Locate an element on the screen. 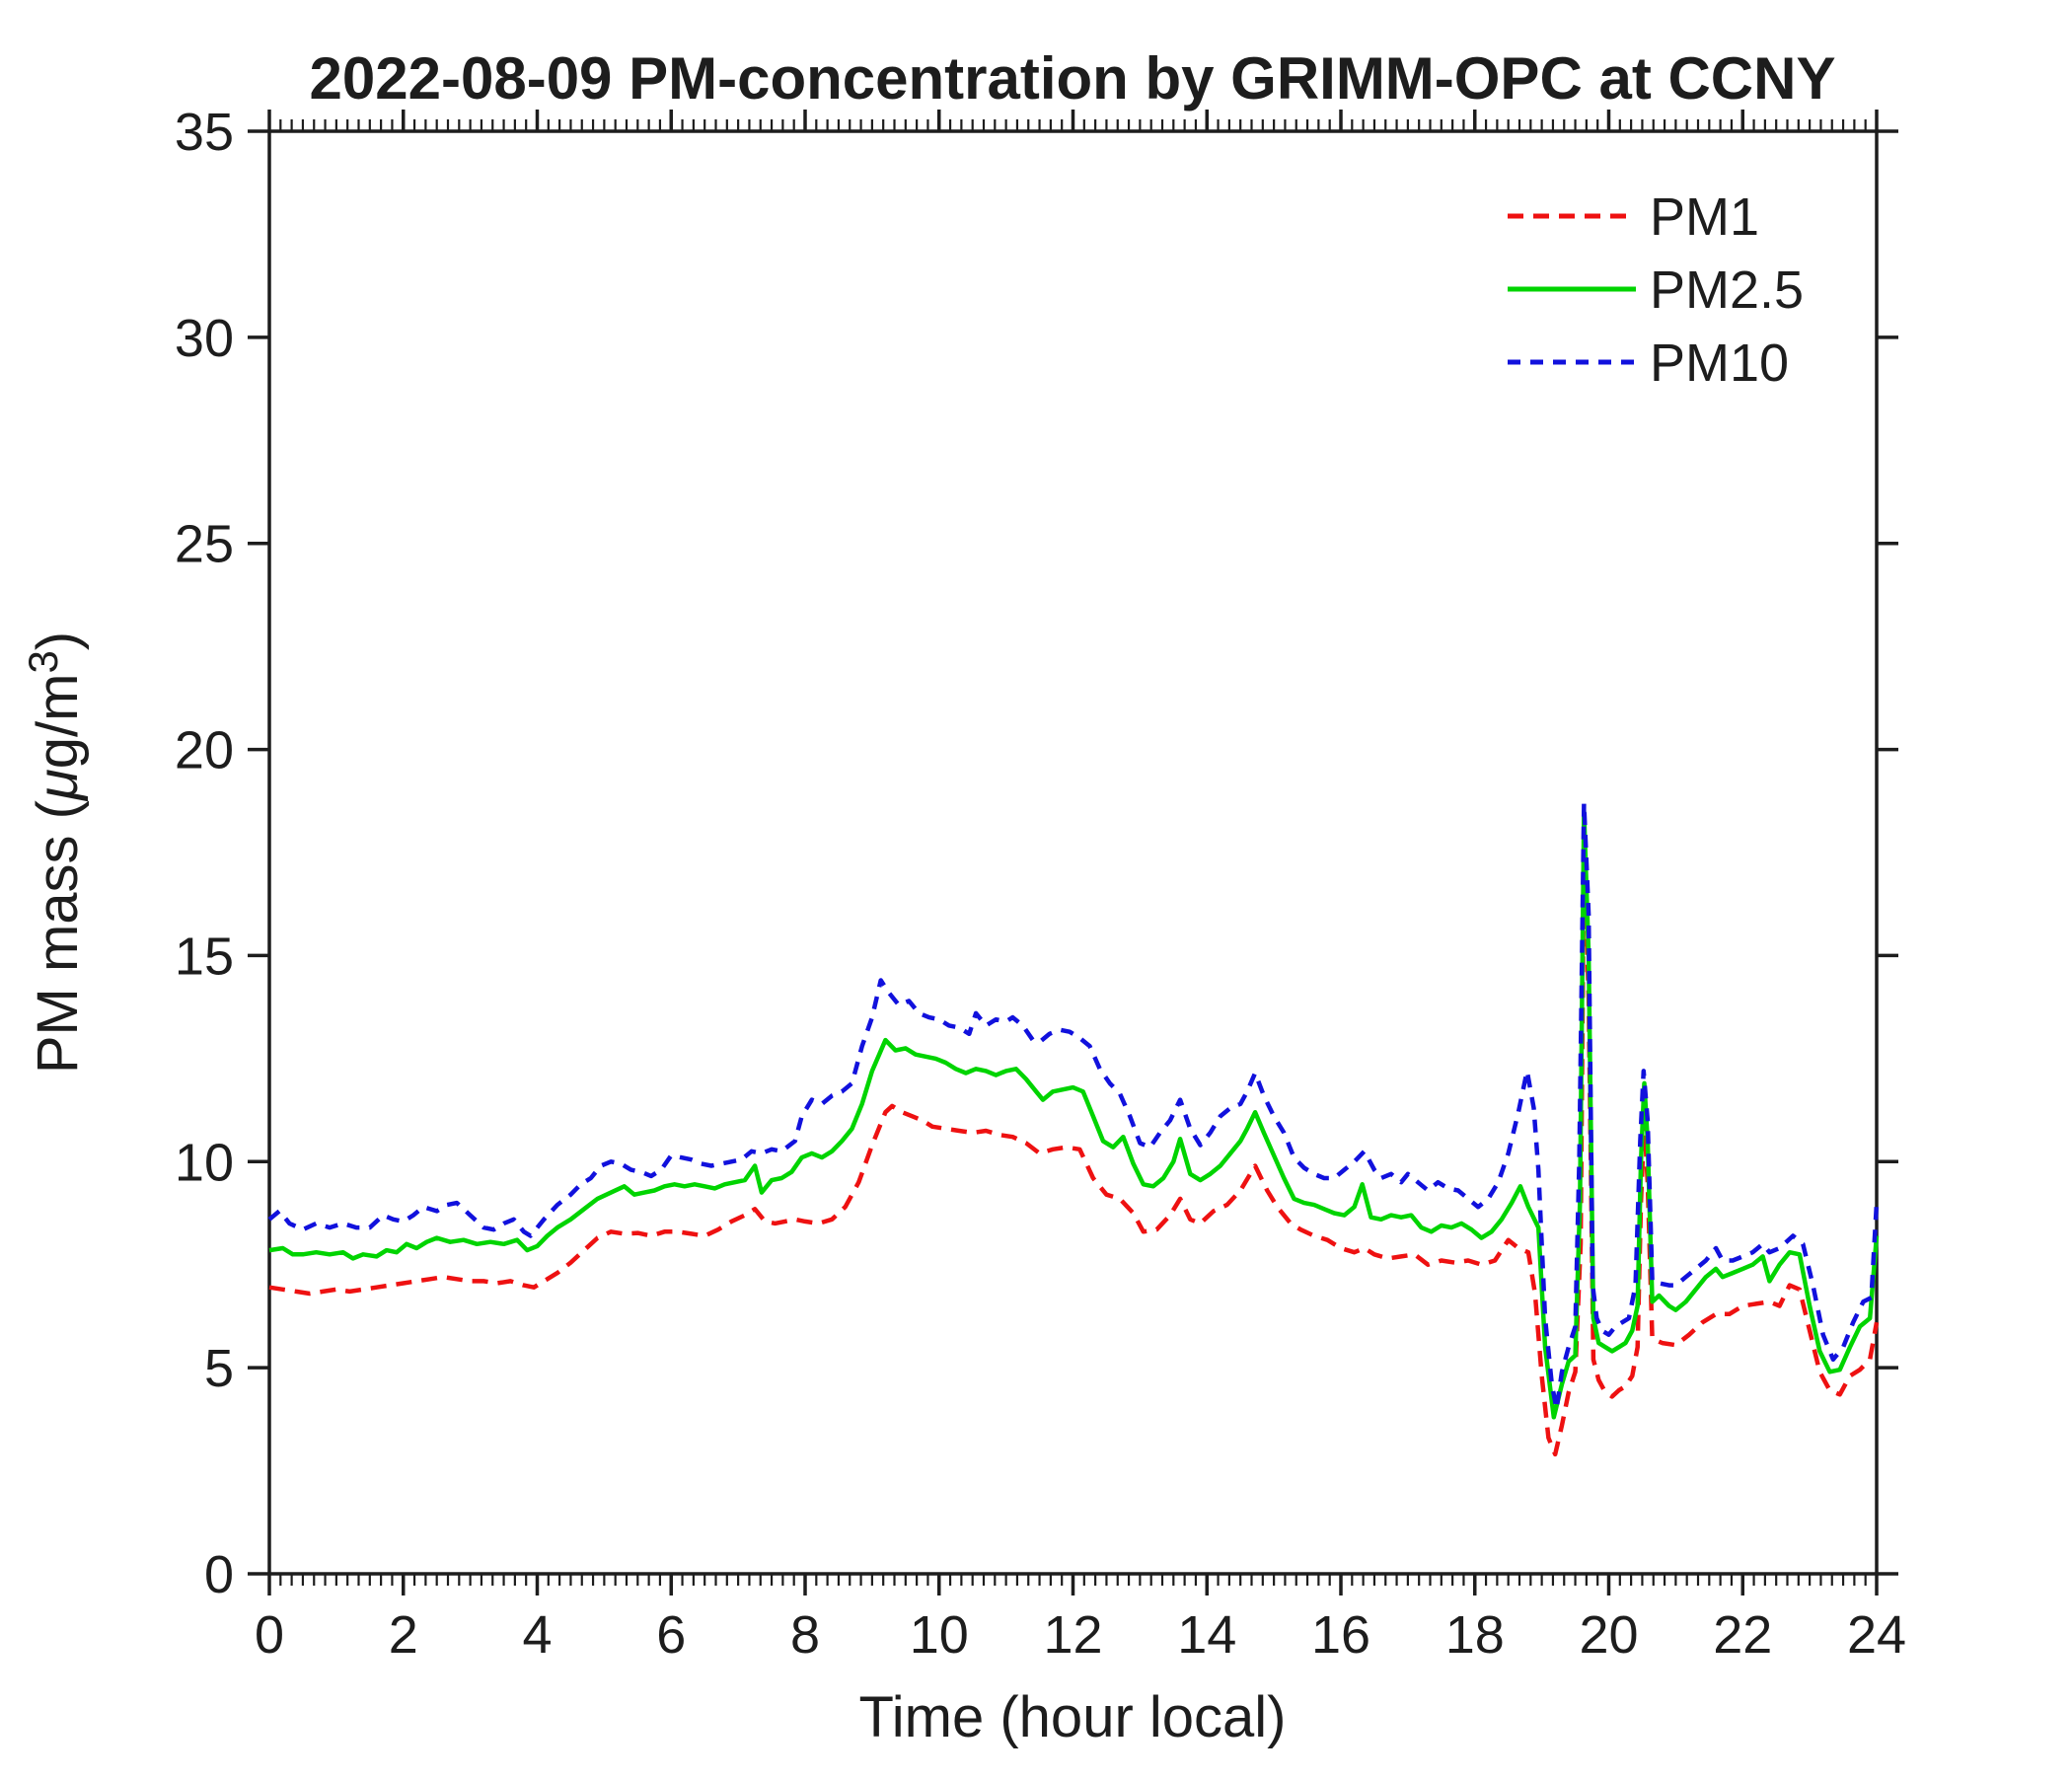 This screenshot has height=1781, width=2072. x-tick-label: 14 is located at coordinates (1207, 1635).